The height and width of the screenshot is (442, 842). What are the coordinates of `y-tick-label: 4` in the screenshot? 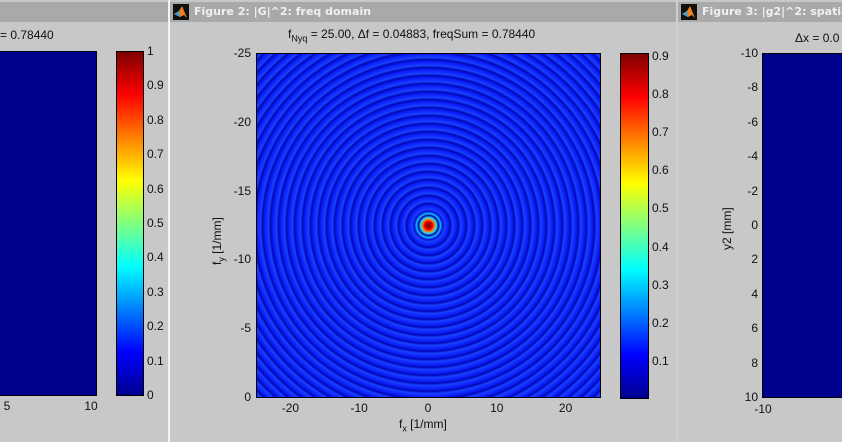 It's located at (754, 293).